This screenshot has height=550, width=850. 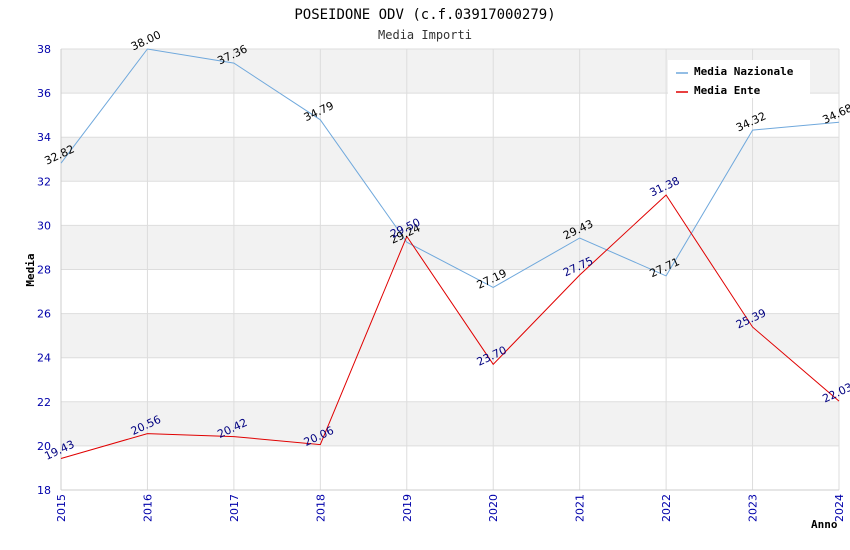 I want to click on x-tick-label: 2017, so click(x=234, y=508).